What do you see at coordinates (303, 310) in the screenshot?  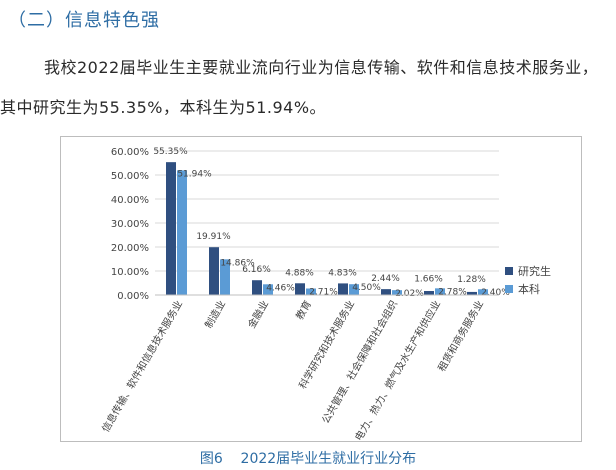 I see `x-tick-label: 教育` at bounding box center [303, 310].